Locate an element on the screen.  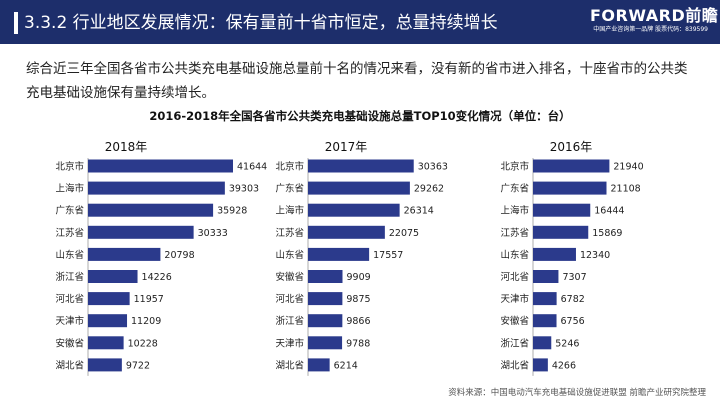
brand-subtitle: 中国产业咨询第一品牌 股票代码：839599 is located at coordinates (650, 29).